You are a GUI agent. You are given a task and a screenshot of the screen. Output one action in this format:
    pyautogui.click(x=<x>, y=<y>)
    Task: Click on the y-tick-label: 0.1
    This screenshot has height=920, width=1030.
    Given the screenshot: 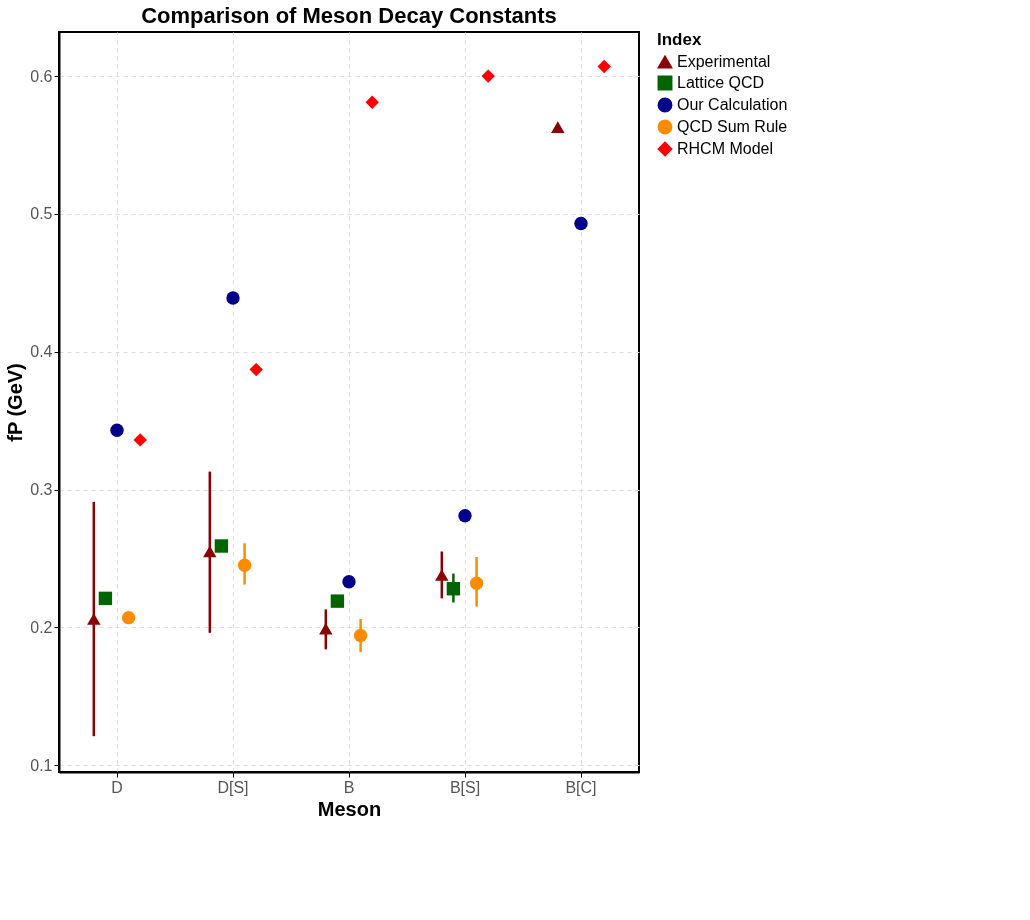 What is the action you would take?
    pyautogui.click(x=41, y=765)
    